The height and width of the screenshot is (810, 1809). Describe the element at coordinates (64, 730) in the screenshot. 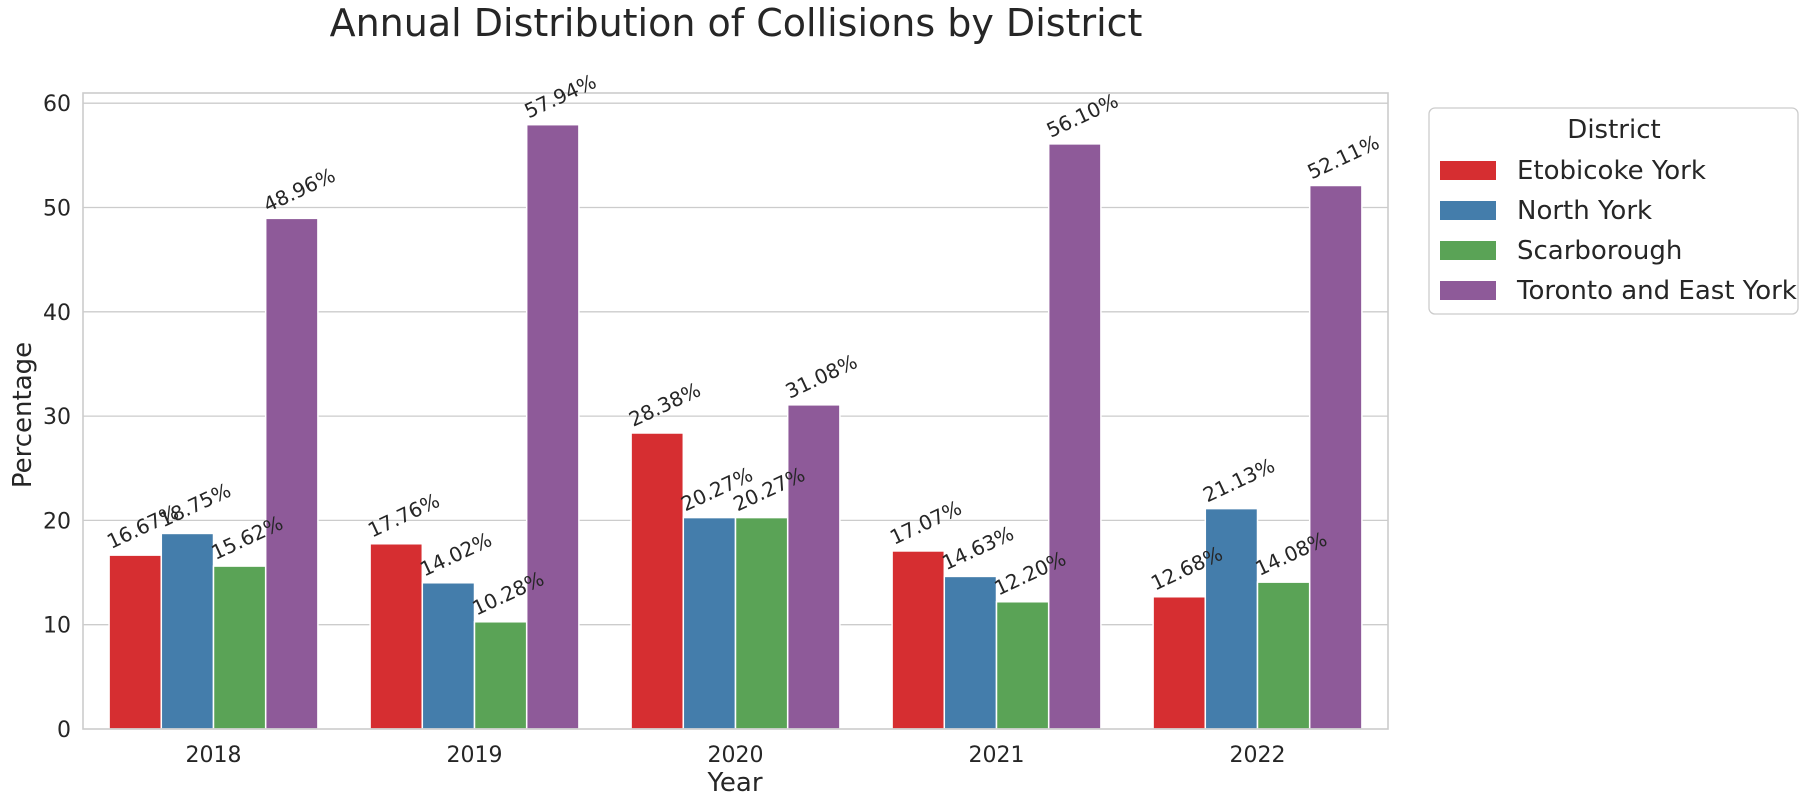

I see `y-tick-label: 0` at that location.